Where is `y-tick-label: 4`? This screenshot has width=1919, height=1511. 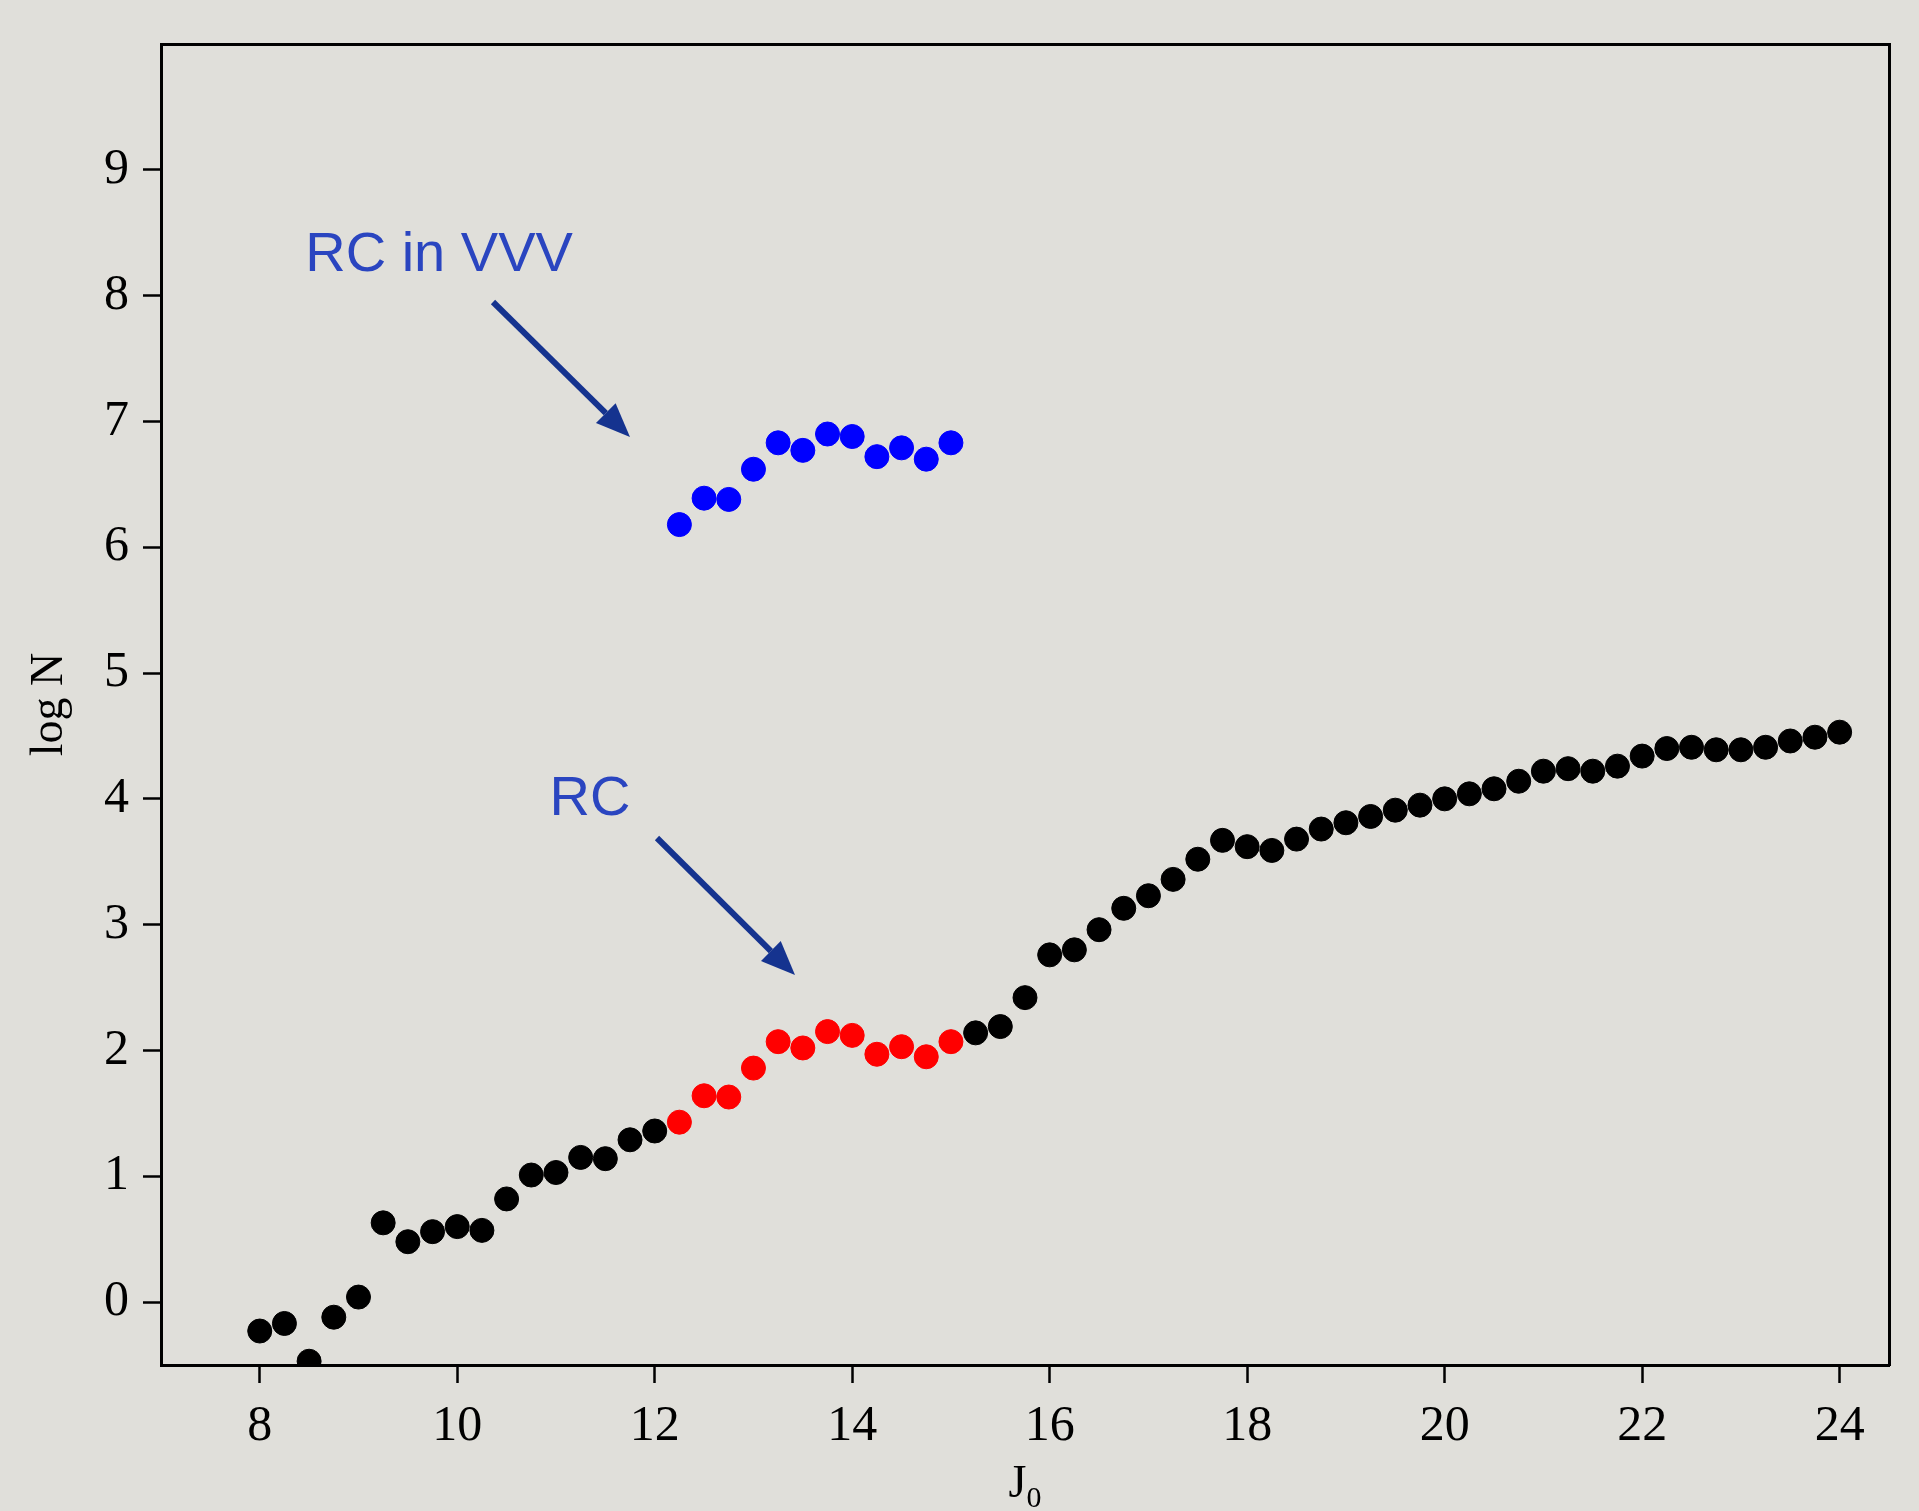 y-tick-label: 4 is located at coordinates (116, 794).